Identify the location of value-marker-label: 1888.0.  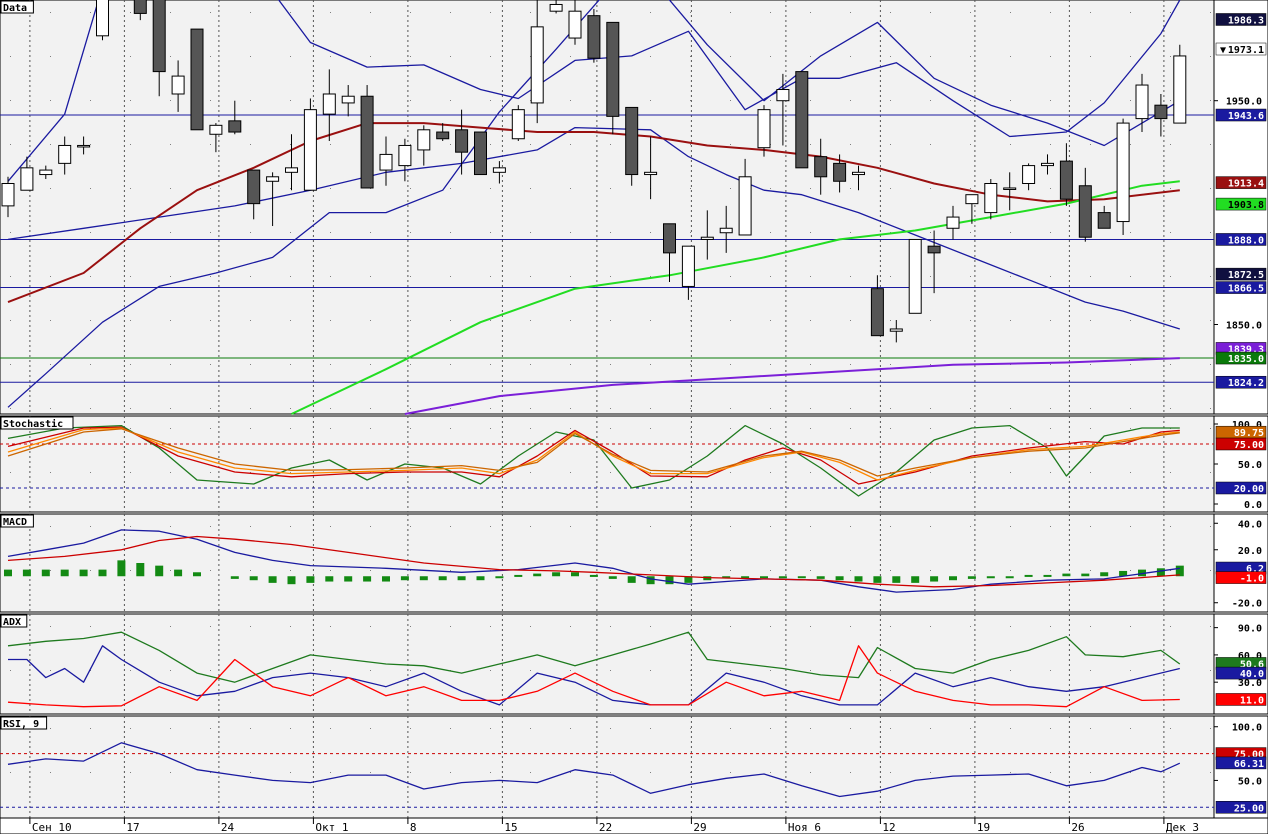
(1246, 240).